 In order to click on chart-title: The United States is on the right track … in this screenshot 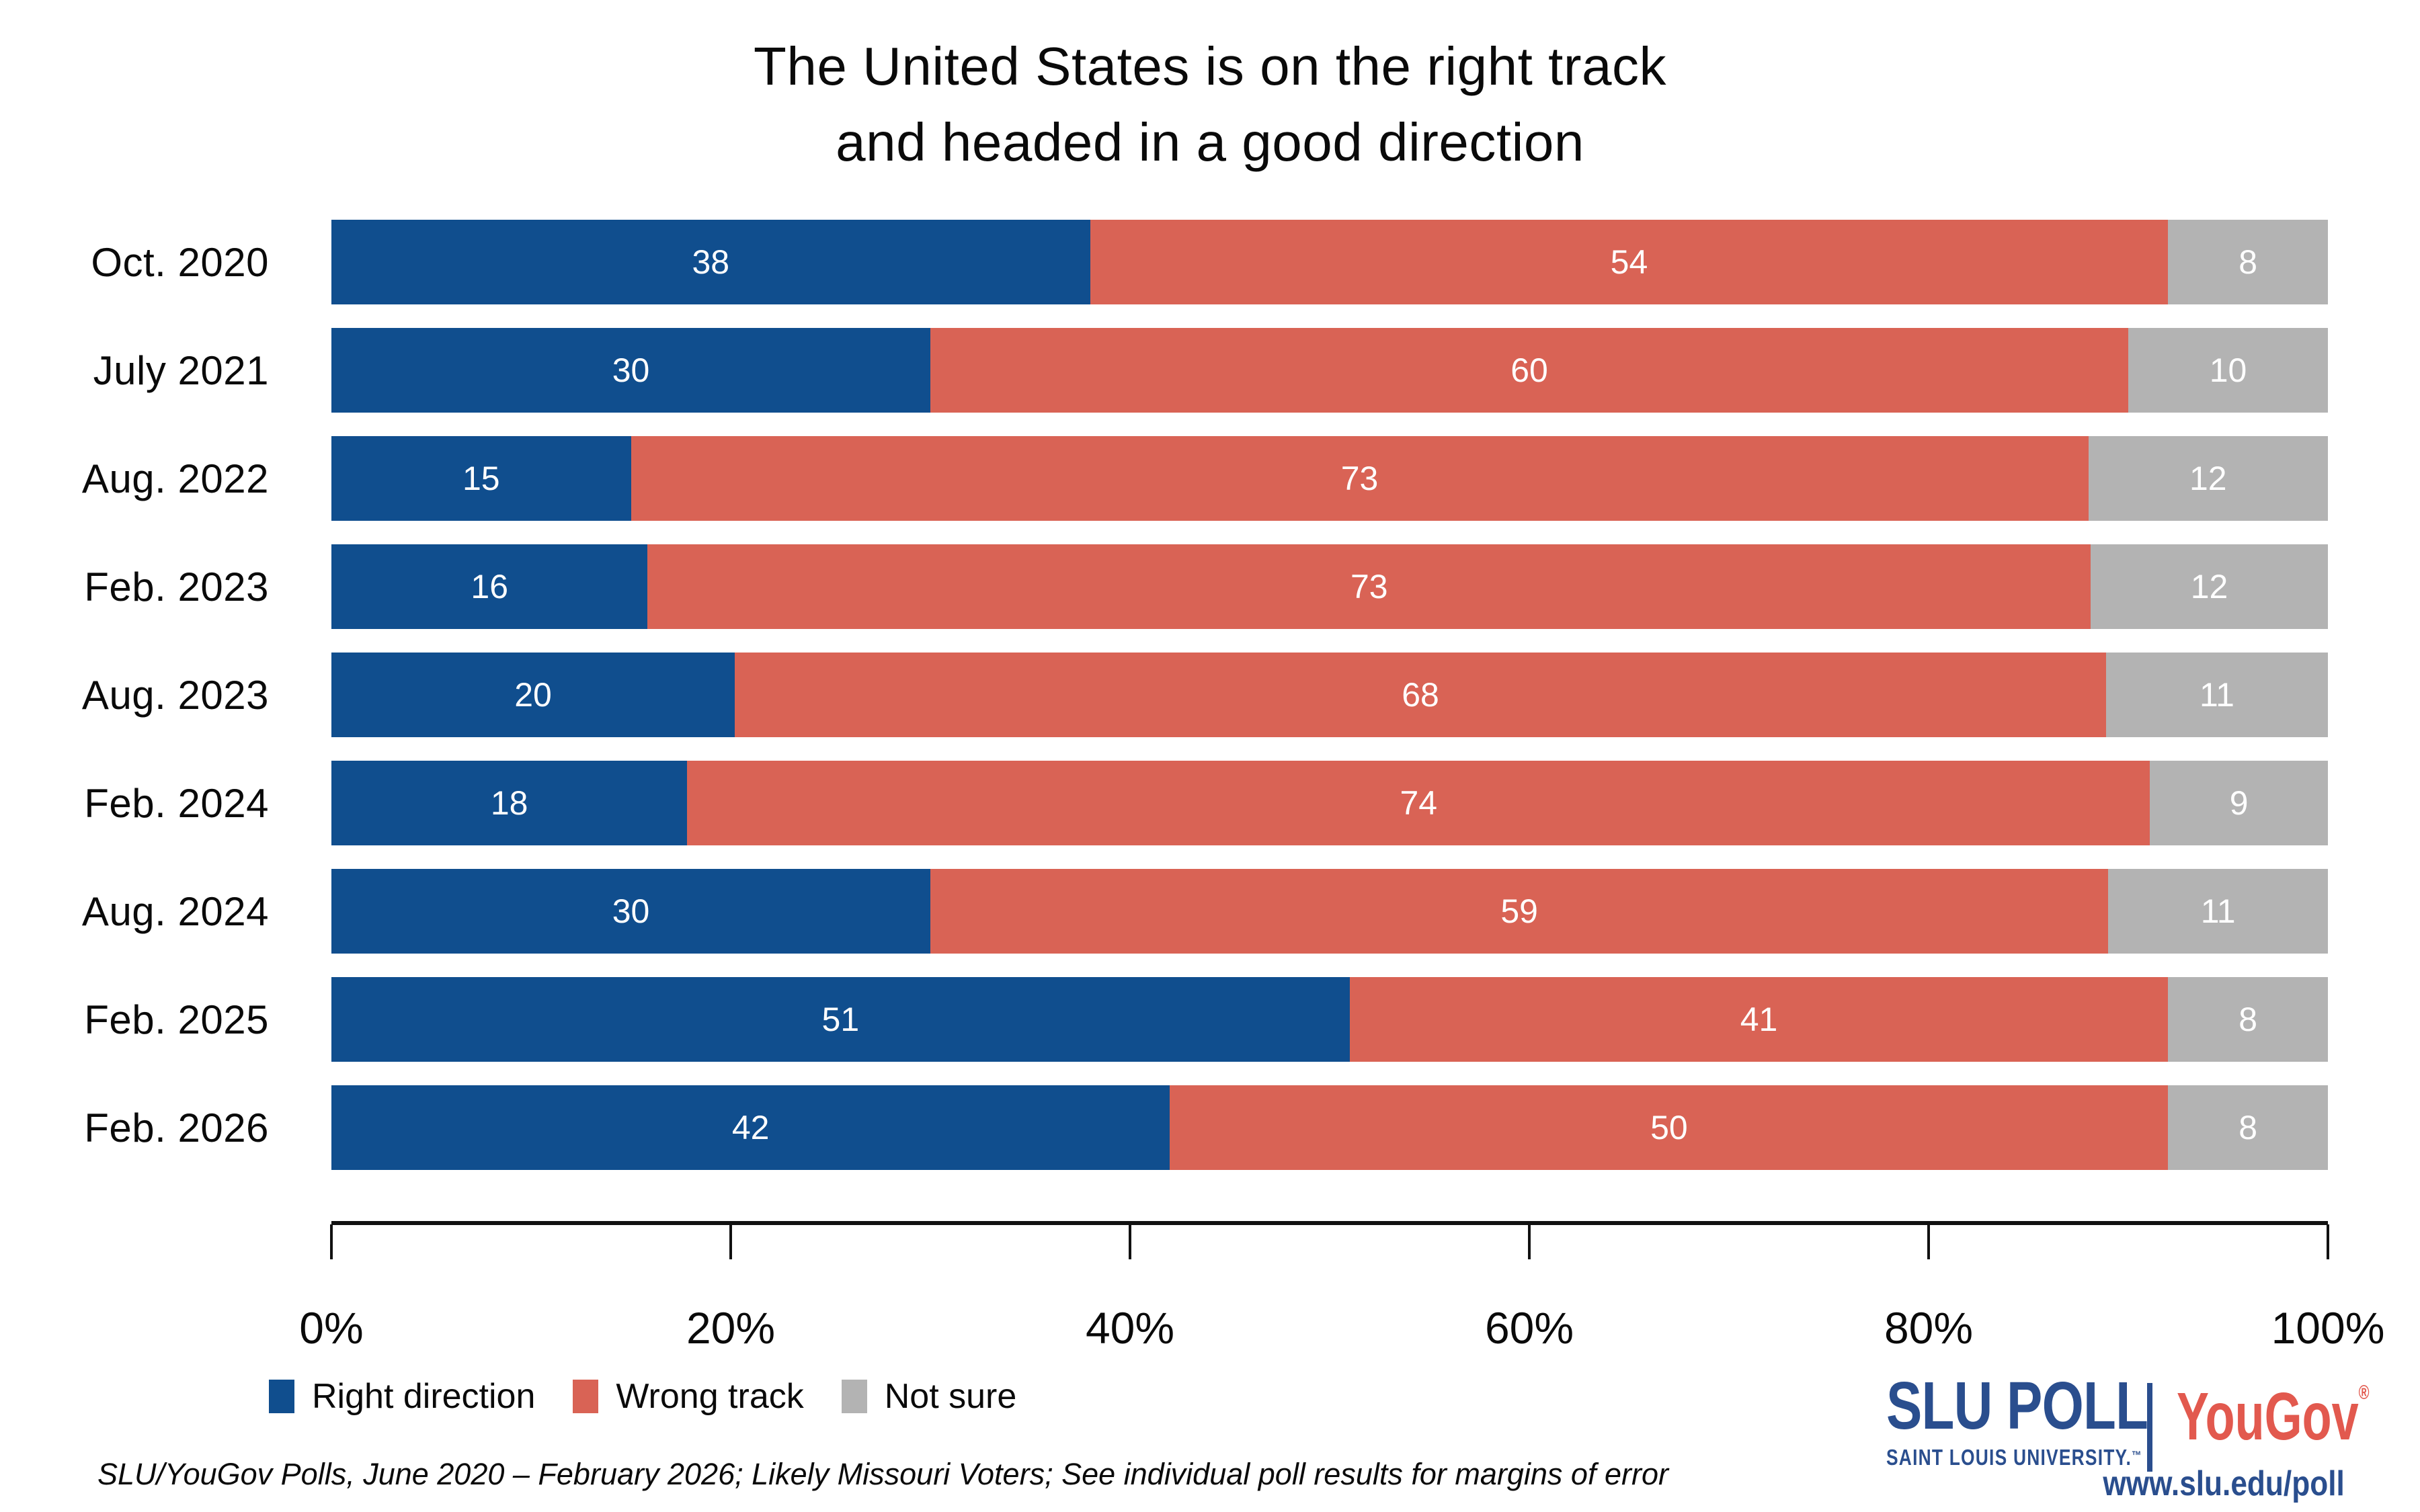, I will do `click(1210, 104)`.